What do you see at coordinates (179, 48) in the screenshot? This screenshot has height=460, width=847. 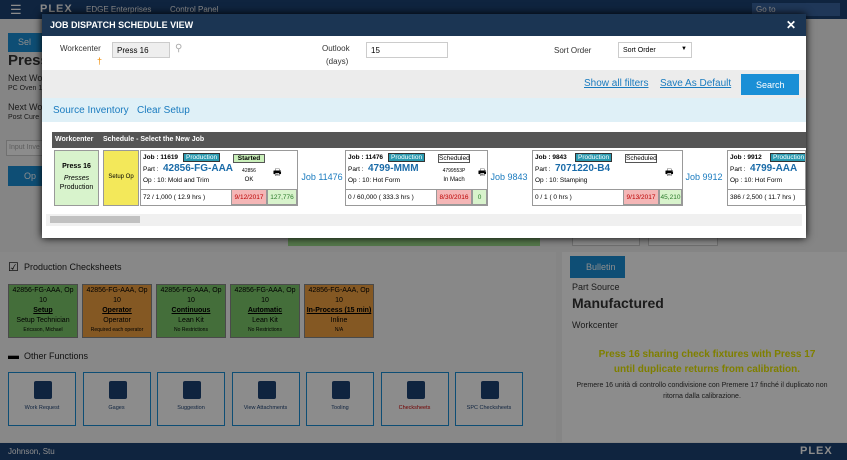 I see `search-icon: ⚲` at bounding box center [179, 48].